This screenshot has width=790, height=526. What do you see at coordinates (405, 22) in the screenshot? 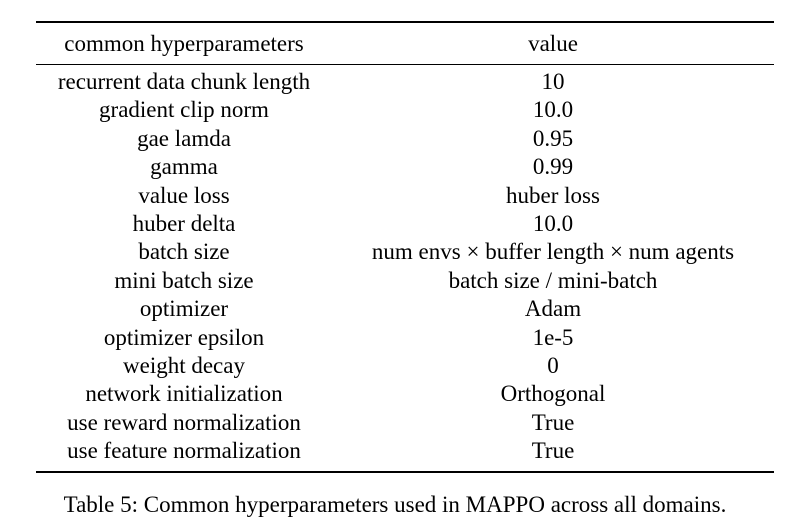
I see `top-rule` at bounding box center [405, 22].